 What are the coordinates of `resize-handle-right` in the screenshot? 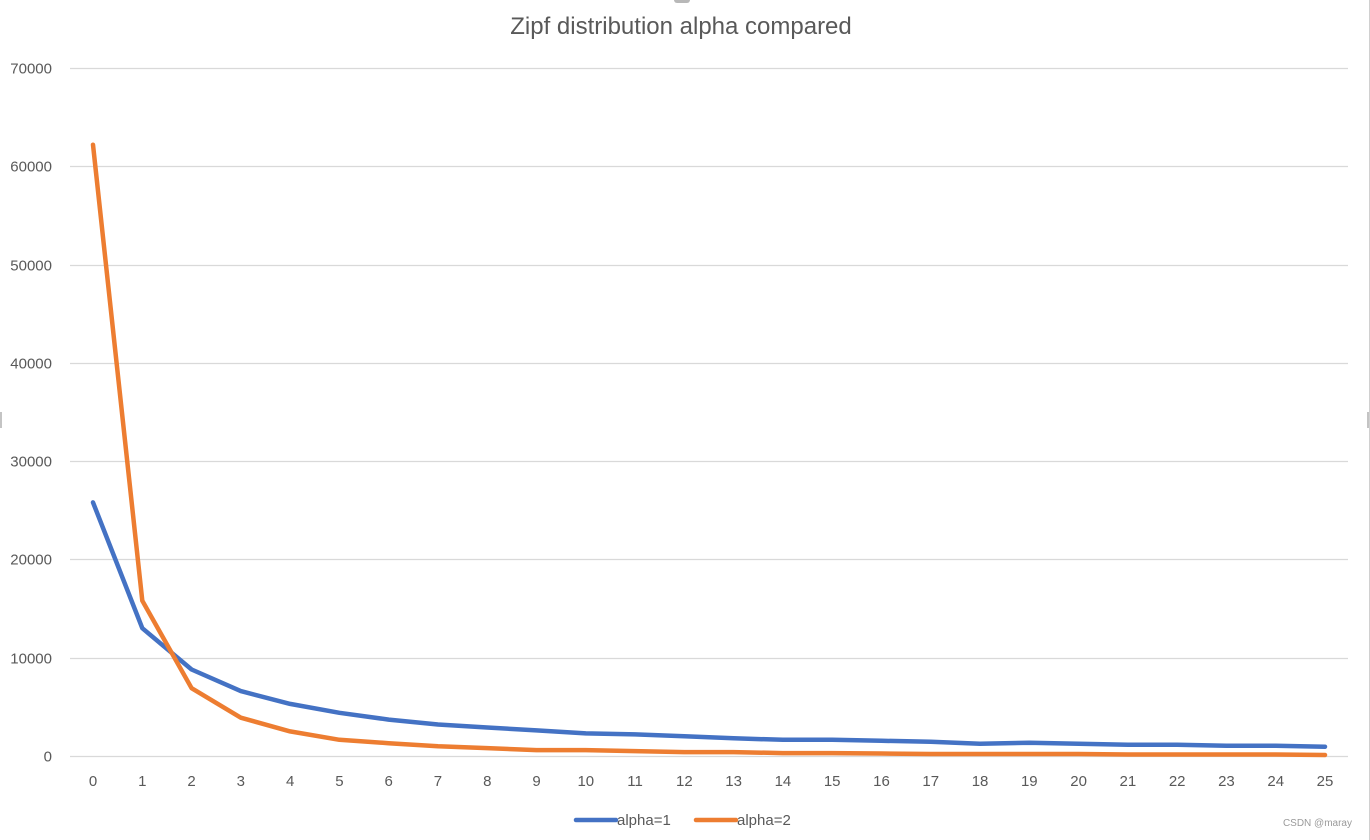 It's located at (1368, 420).